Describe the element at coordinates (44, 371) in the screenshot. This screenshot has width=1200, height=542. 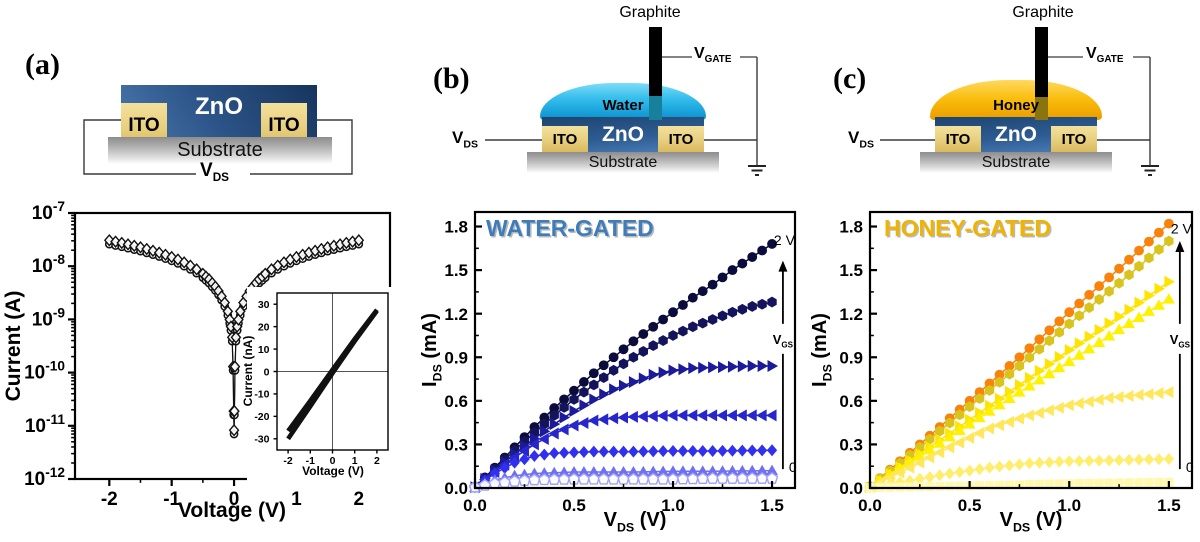
I see `svg-text: 10⁻¹⁰` at that location.